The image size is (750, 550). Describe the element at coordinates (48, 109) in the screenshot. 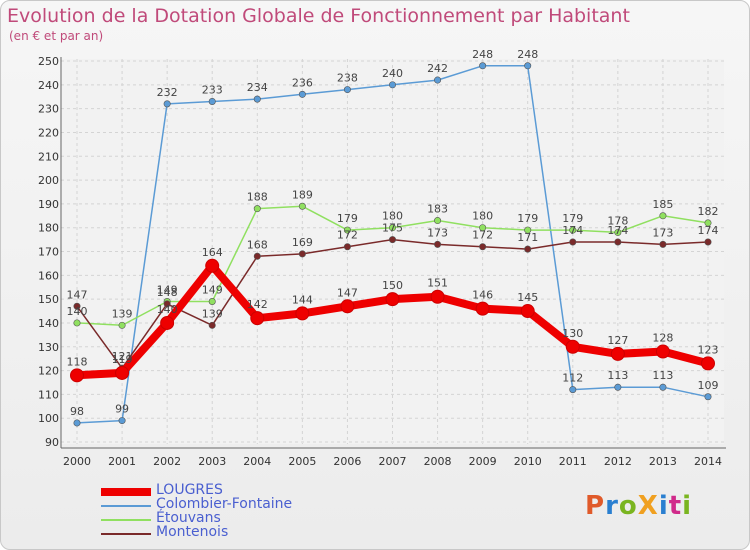

I see `y-tick-label: 230` at that location.